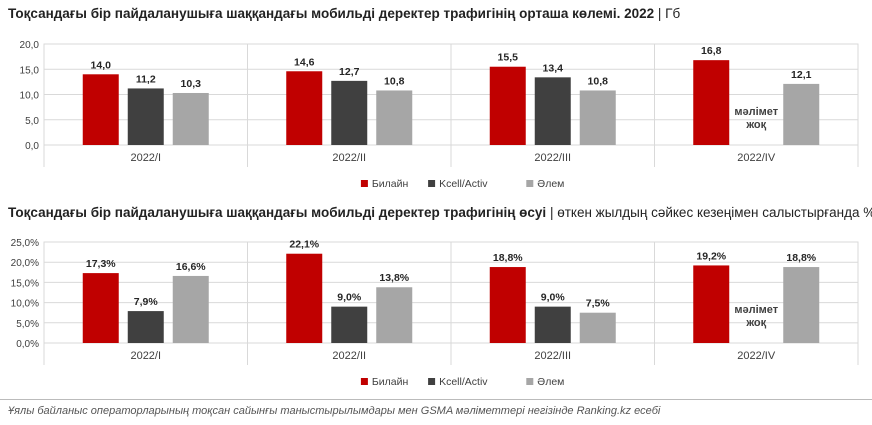 The width and height of the screenshot is (872, 425). I want to click on chart2-category-label: 2022/IV, so click(756, 356).